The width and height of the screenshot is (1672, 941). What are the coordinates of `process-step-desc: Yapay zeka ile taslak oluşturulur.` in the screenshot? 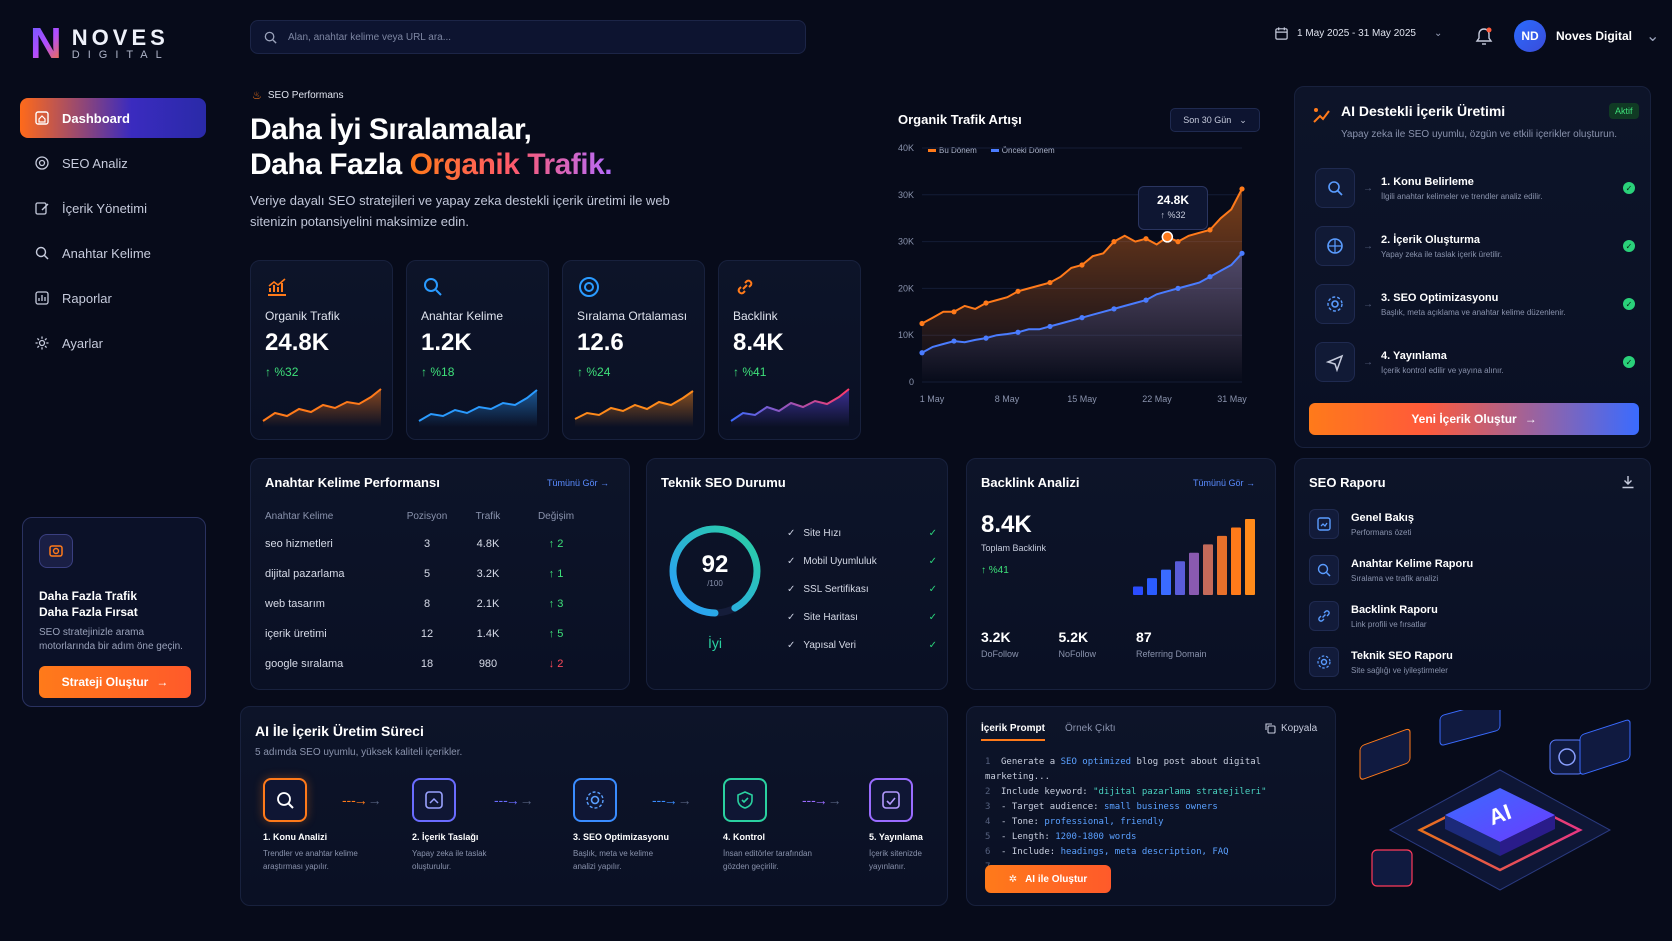 It's located at (449, 860).